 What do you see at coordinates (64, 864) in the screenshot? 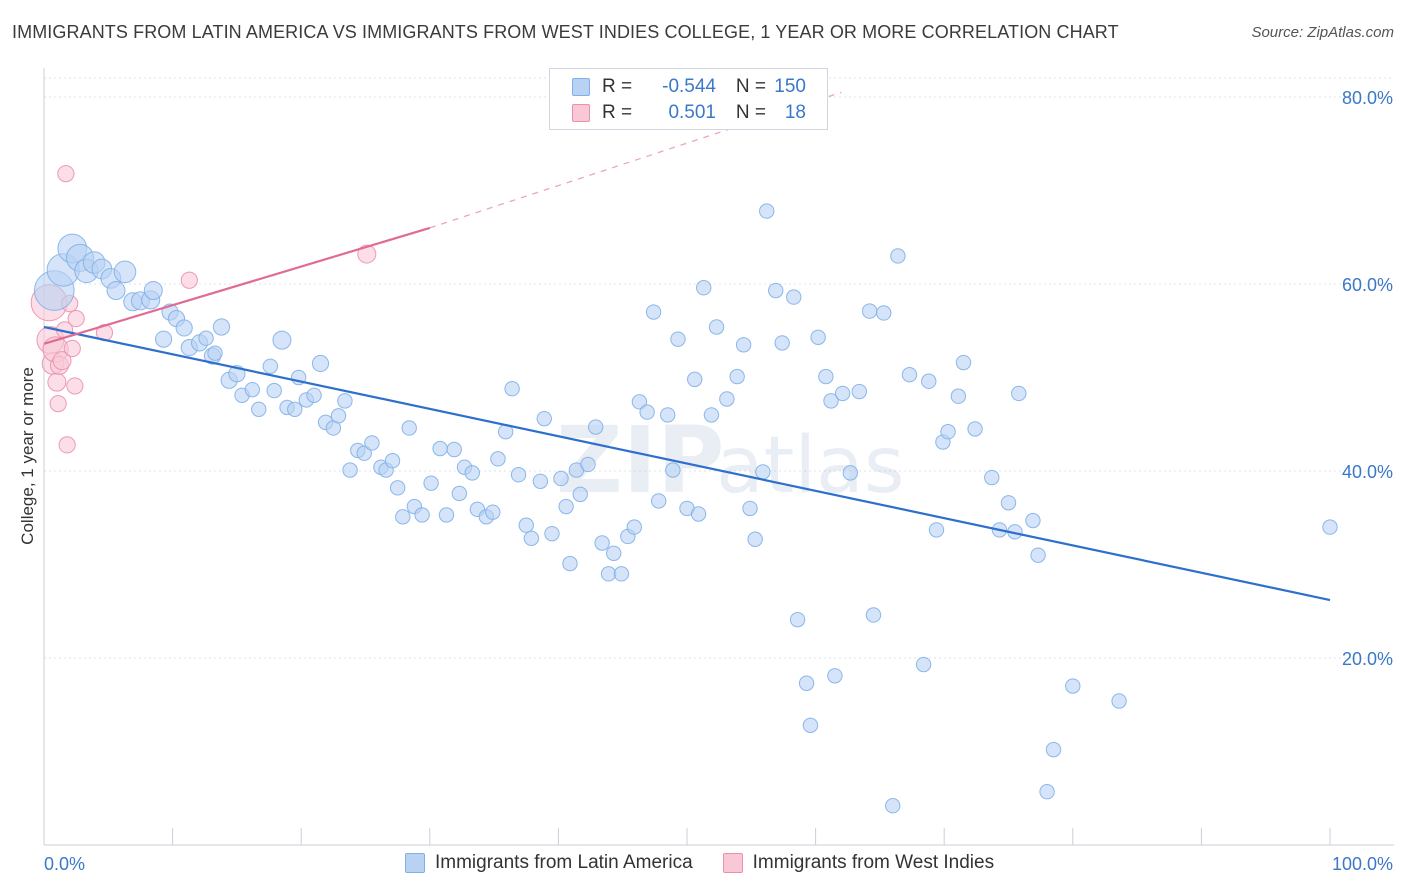
I see `x-tick-label: 0.0%` at bounding box center [64, 864].